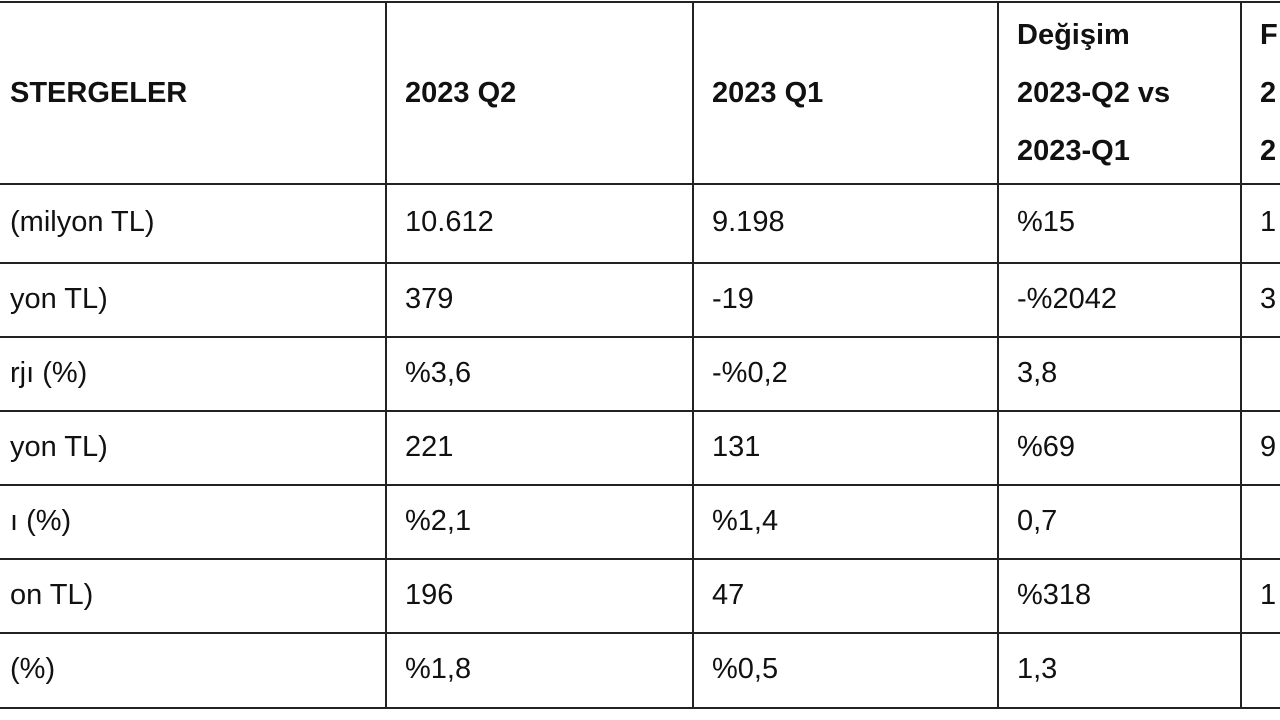 The image size is (1280, 720). Describe the element at coordinates (845, 93) in the screenshot. I see `header-cell: 2023 Q1` at that location.